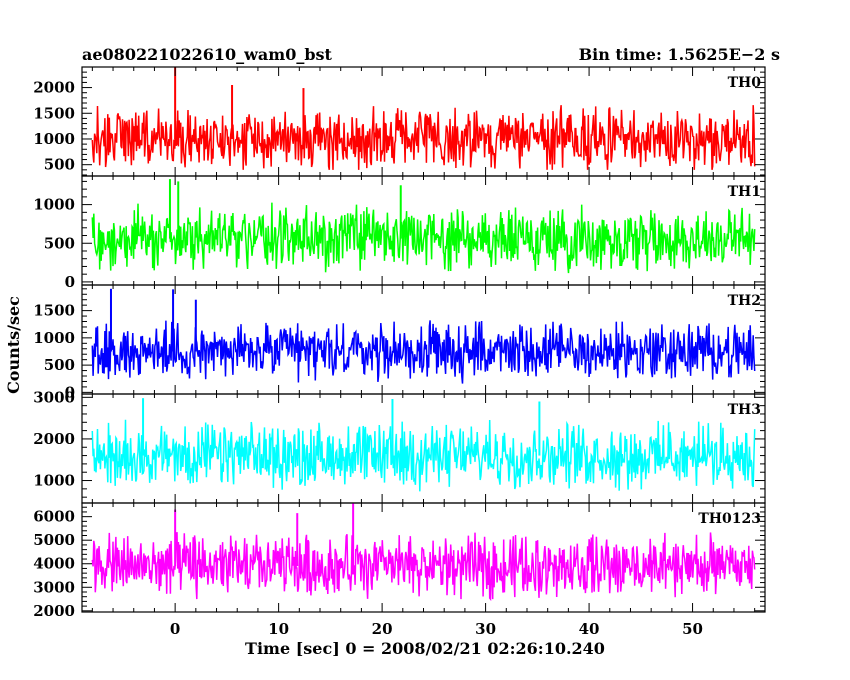 The height and width of the screenshot is (680, 850). What do you see at coordinates (278, 629) in the screenshot?
I see `x-tick-label: 10` at bounding box center [278, 629].